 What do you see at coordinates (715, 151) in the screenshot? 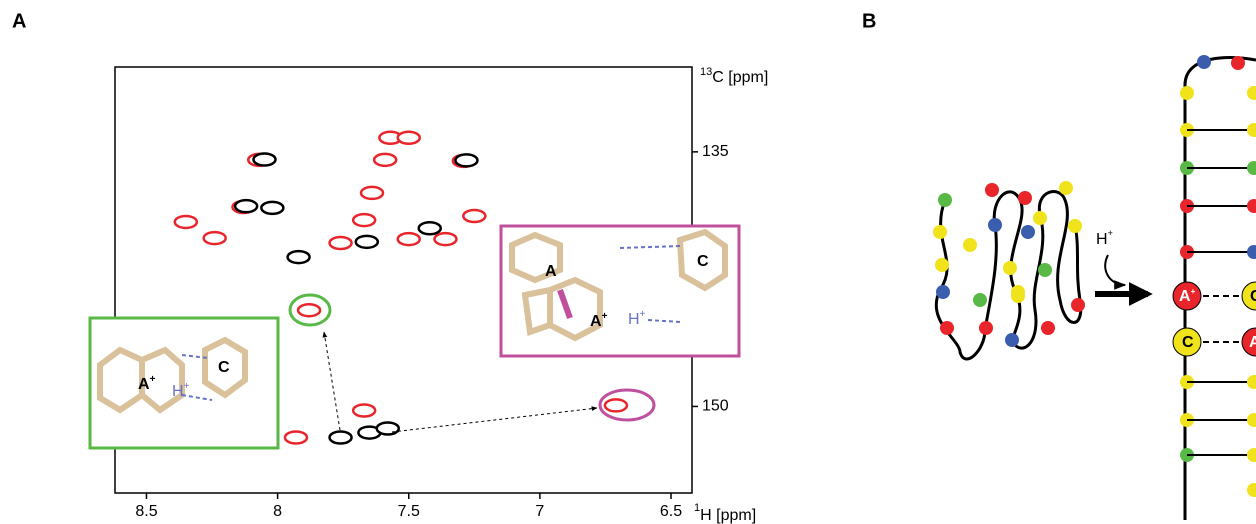
I see `y-tick-label: 135` at bounding box center [715, 151].